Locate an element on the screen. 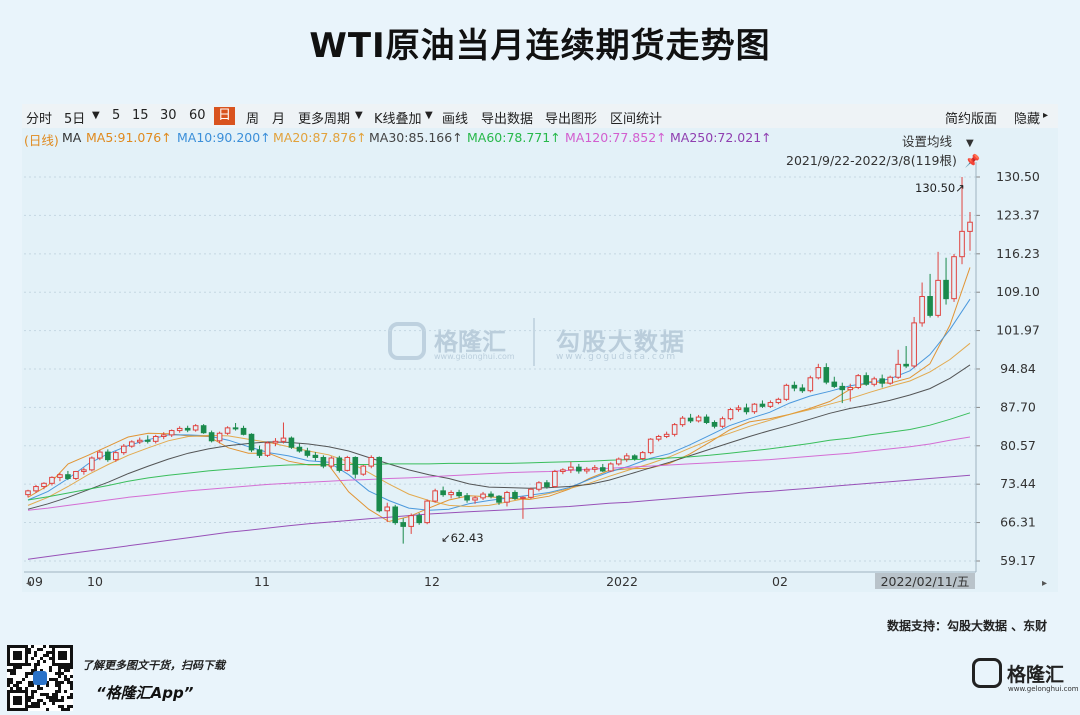  tab-5day: 5日 is located at coordinates (75, 119).